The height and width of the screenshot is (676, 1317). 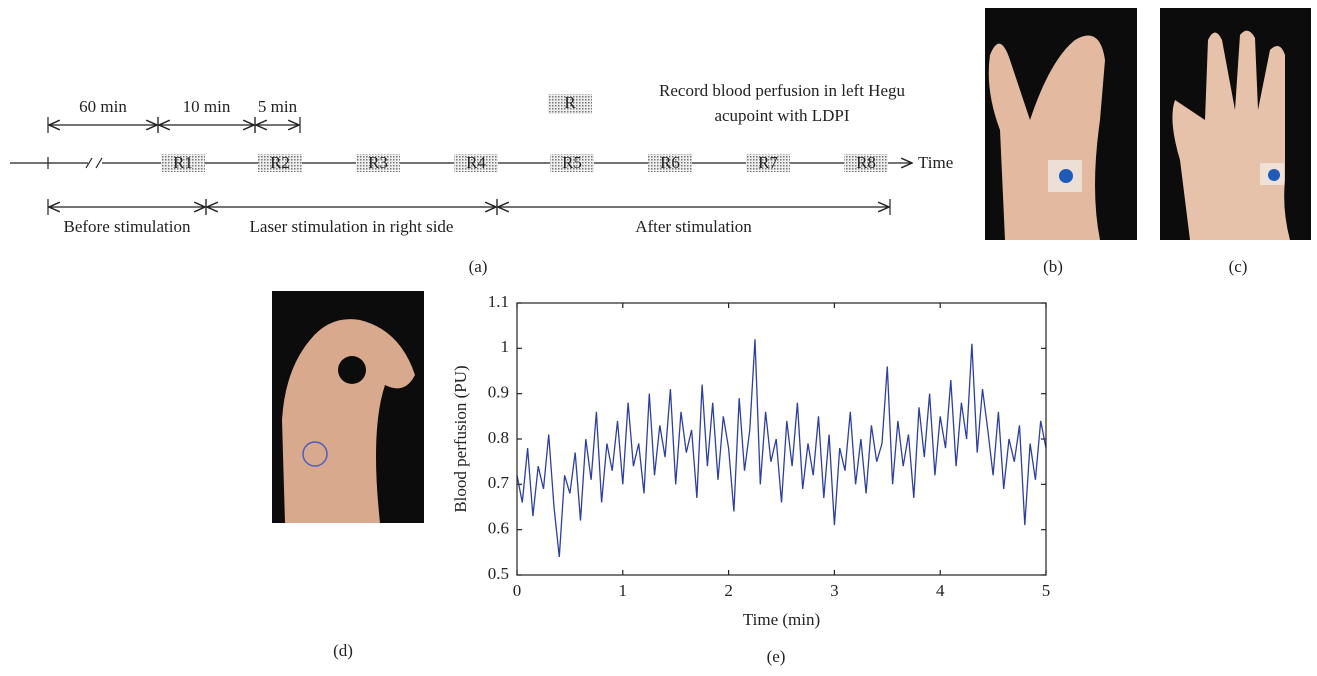 I want to click on record-label: R1, so click(x=183, y=162).